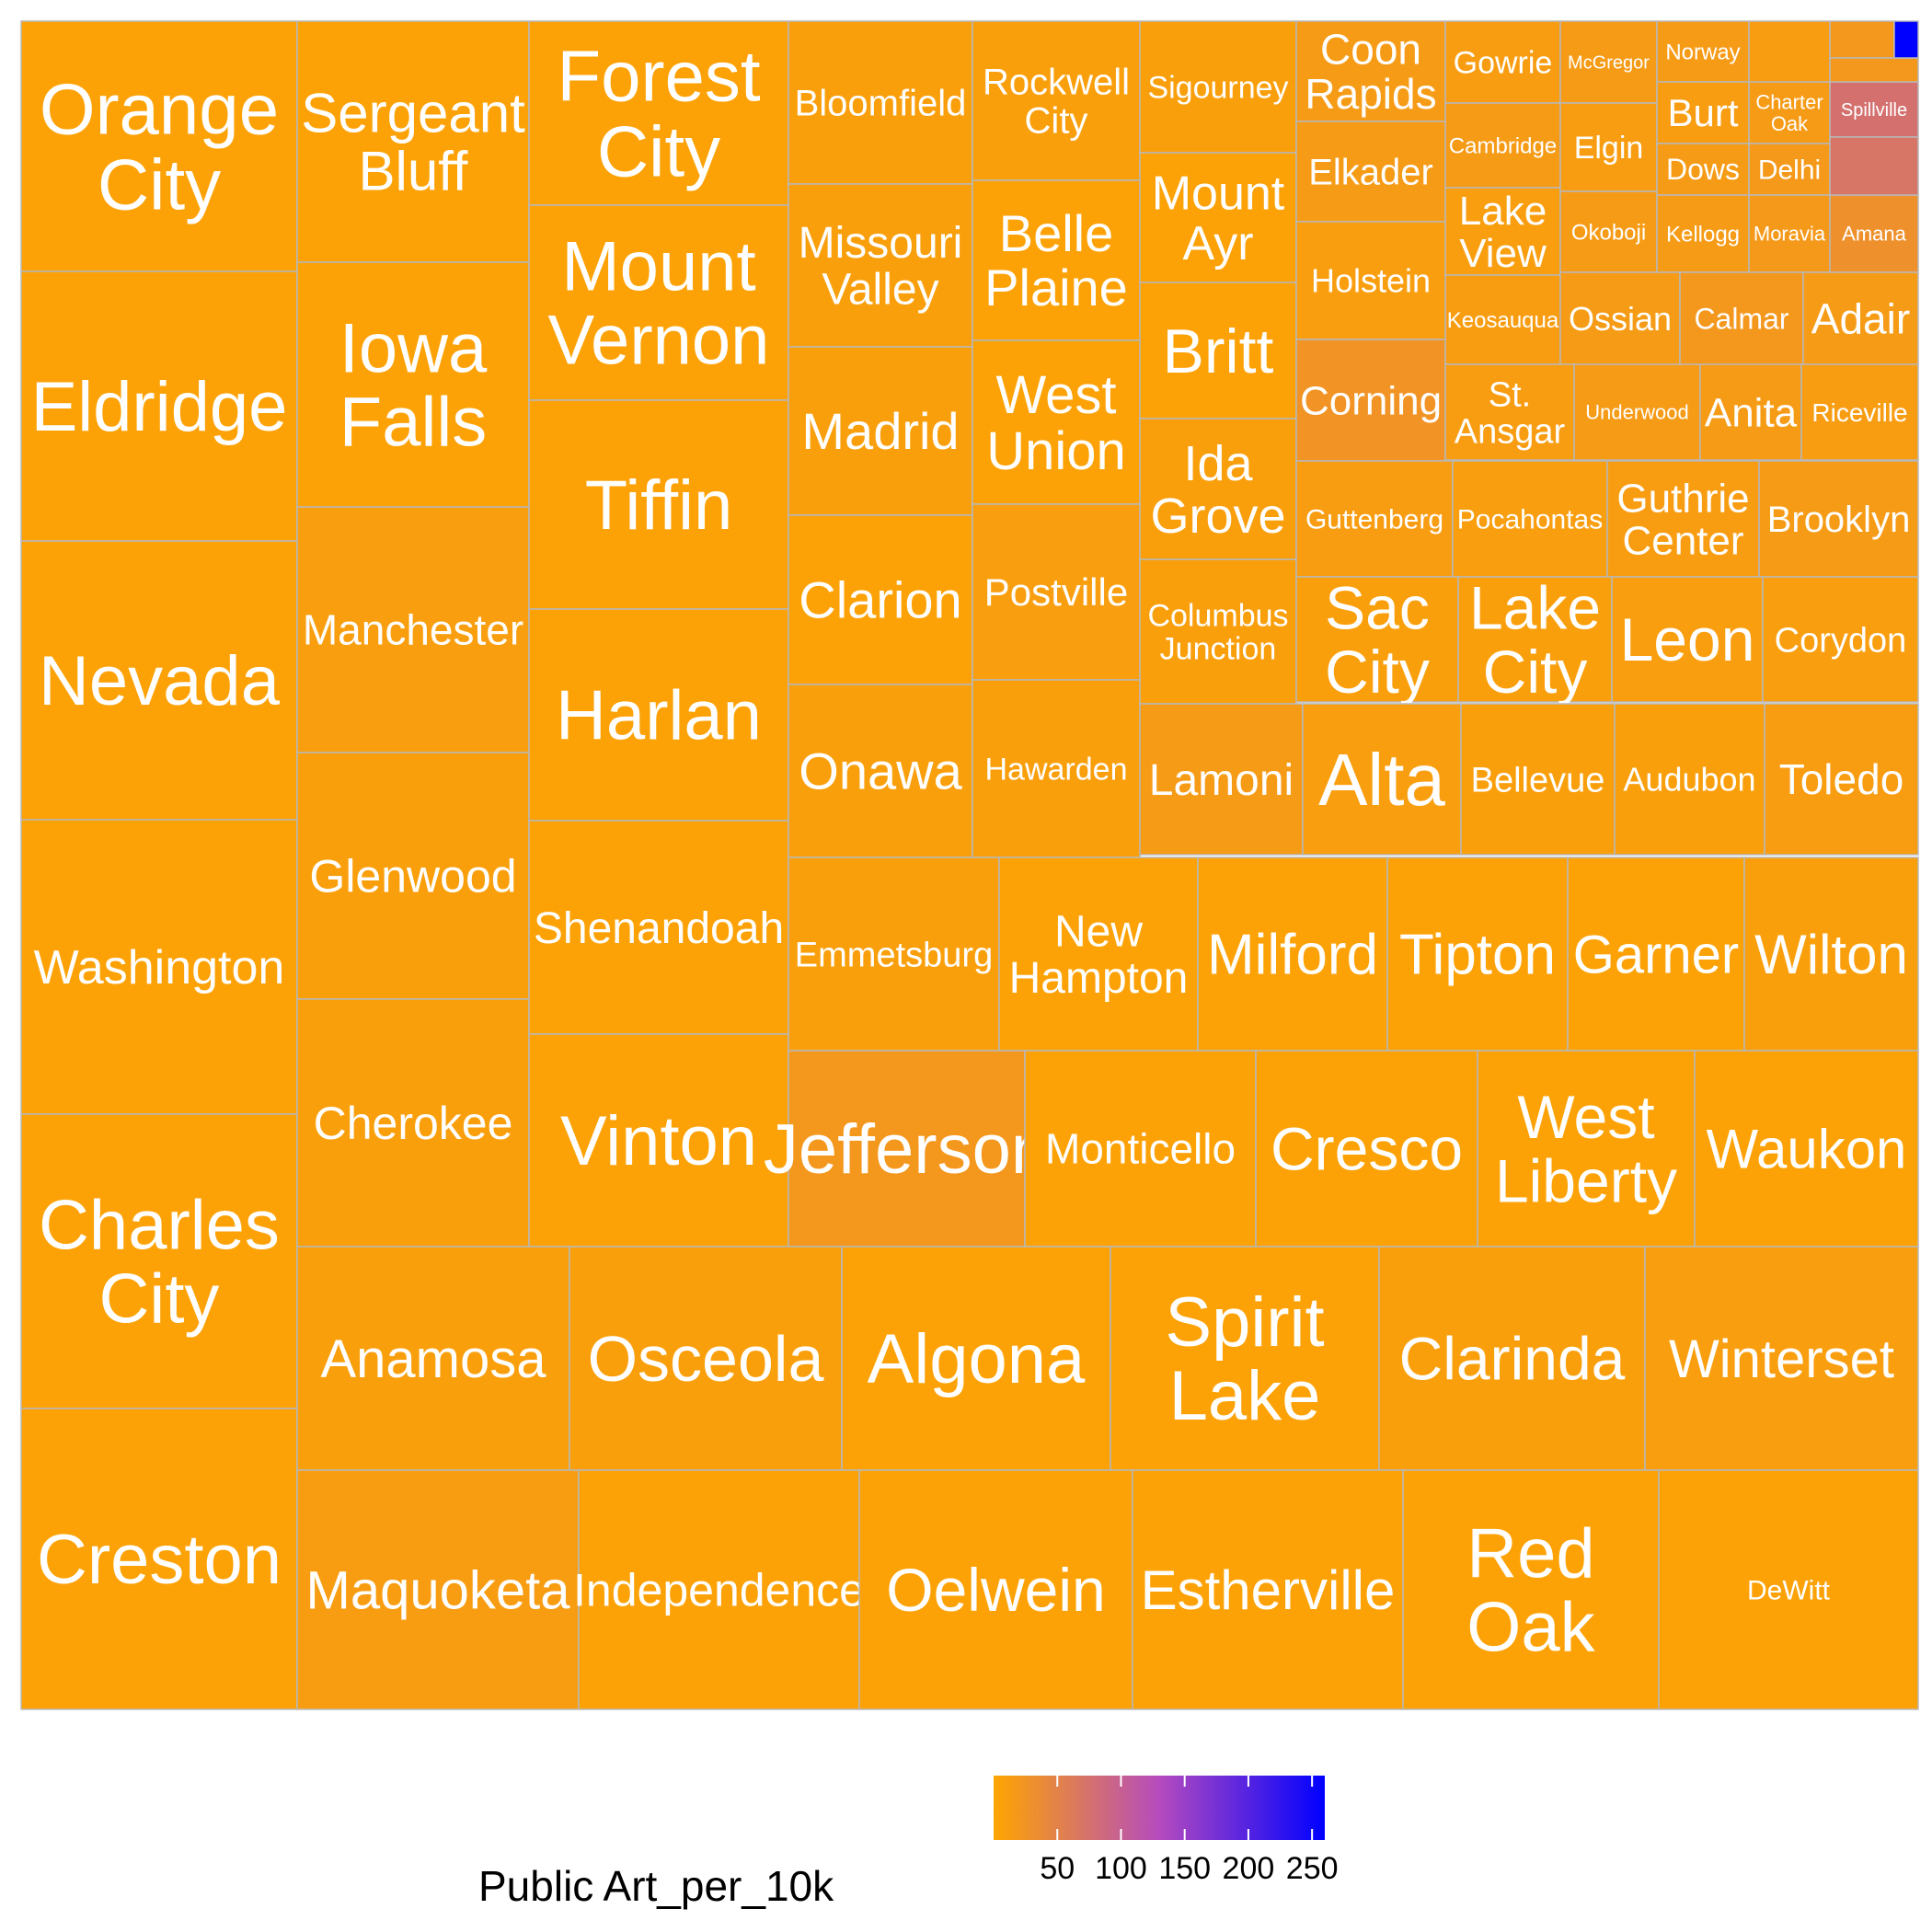 This screenshot has width=1932, height=1932. I want to click on tile-missouri-valley-rect, so click(880, 265).